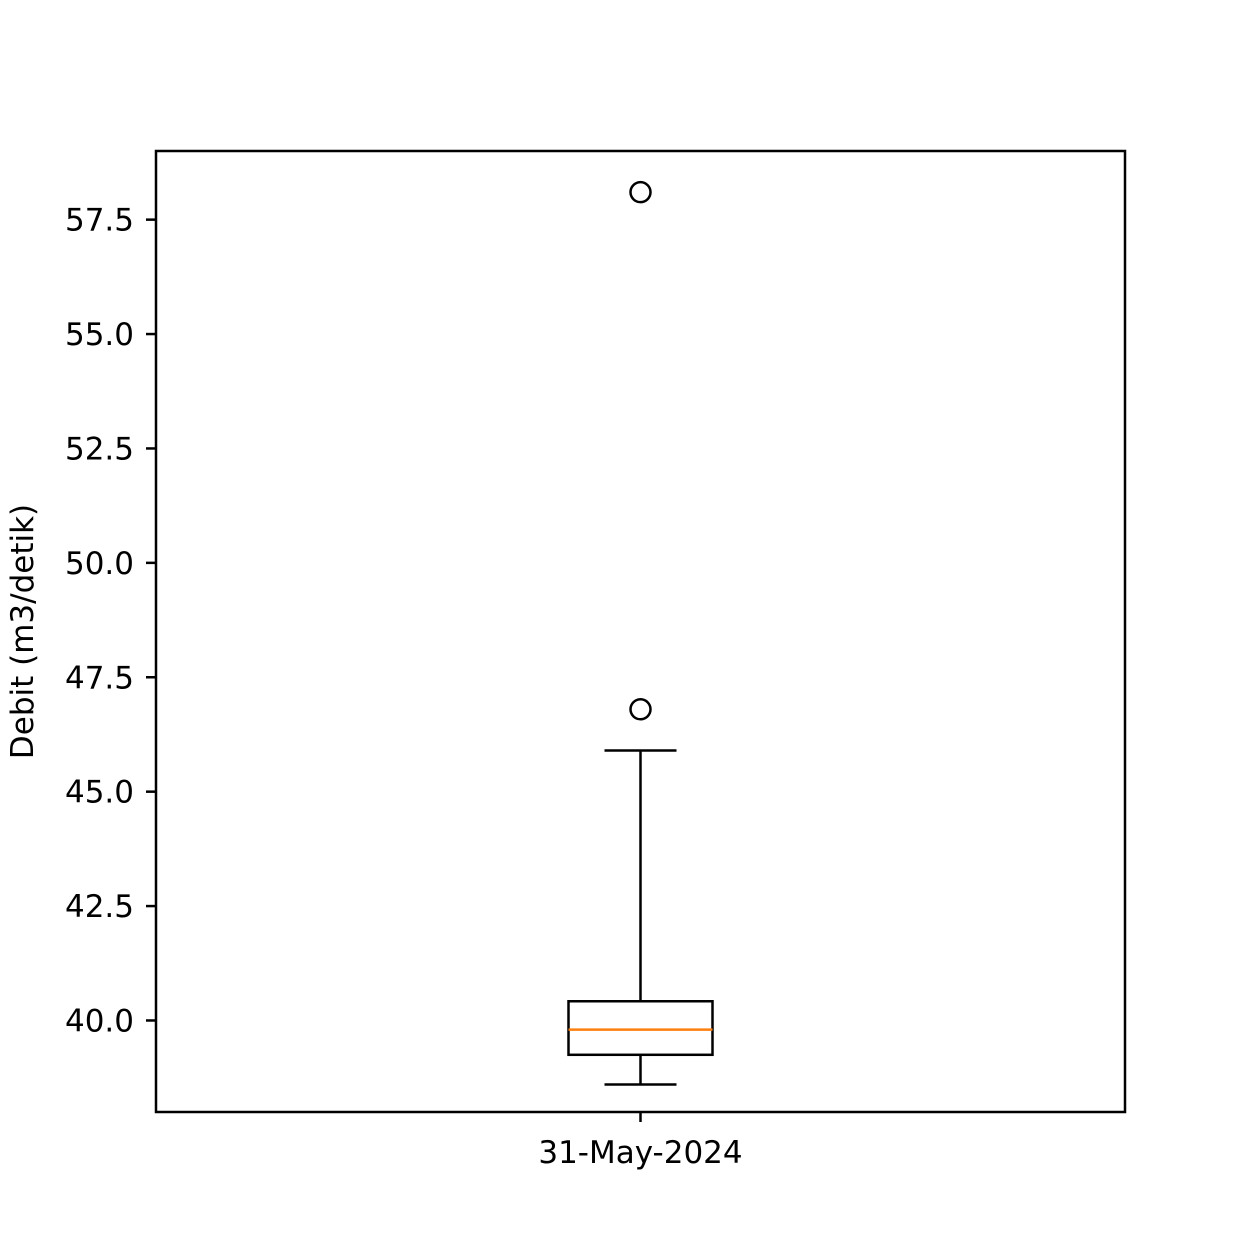 Image resolution: width=1250 pixels, height=1250 pixels. What do you see at coordinates (99, 449) in the screenshot?
I see `y-tick-label: 52.5` at bounding box center [99, 449].